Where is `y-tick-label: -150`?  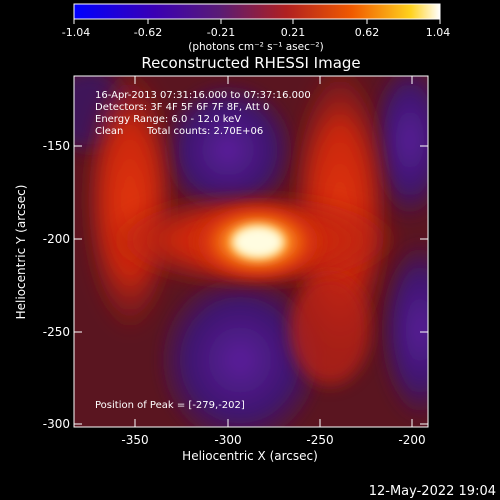 y-tick-label: -150 is located at coordinates (56, 146).